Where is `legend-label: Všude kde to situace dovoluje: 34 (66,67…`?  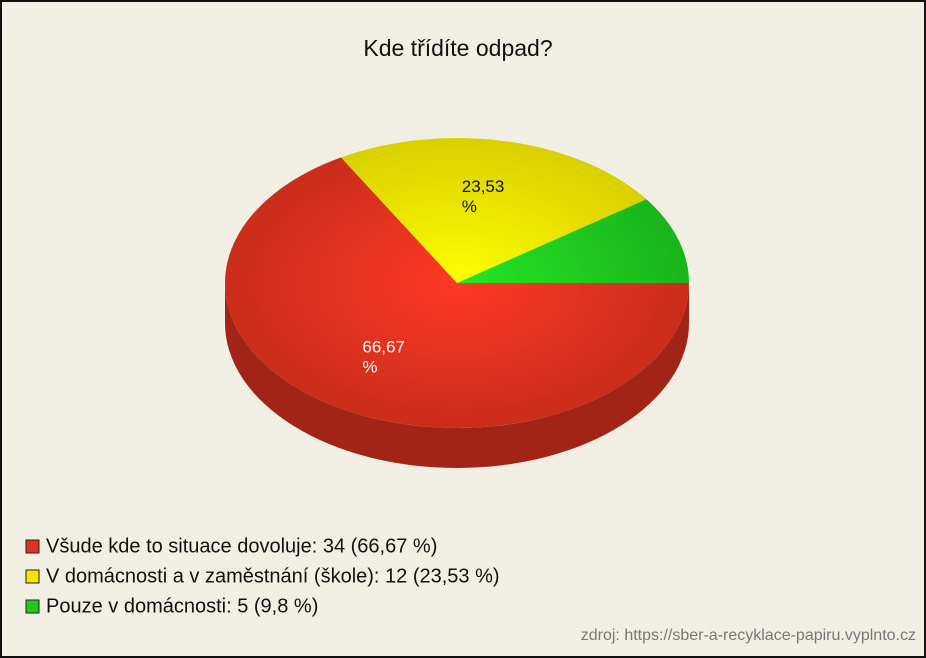 legend-label: Všude kde to situace dovoluje: 34 (66,67… is located at coordinates (241, 546).